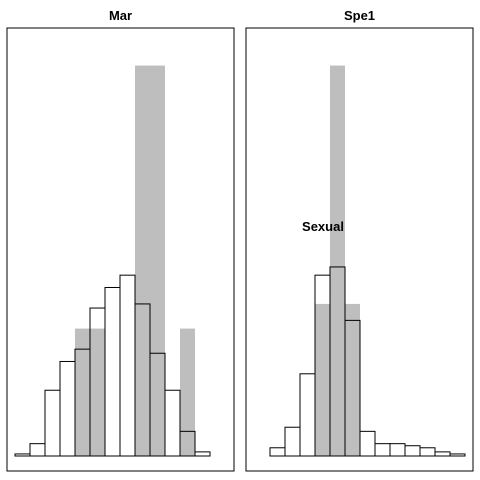  Describe the element at coordinates (120, 15) in the screenshot. I see `panel-title: Mar` at that location.